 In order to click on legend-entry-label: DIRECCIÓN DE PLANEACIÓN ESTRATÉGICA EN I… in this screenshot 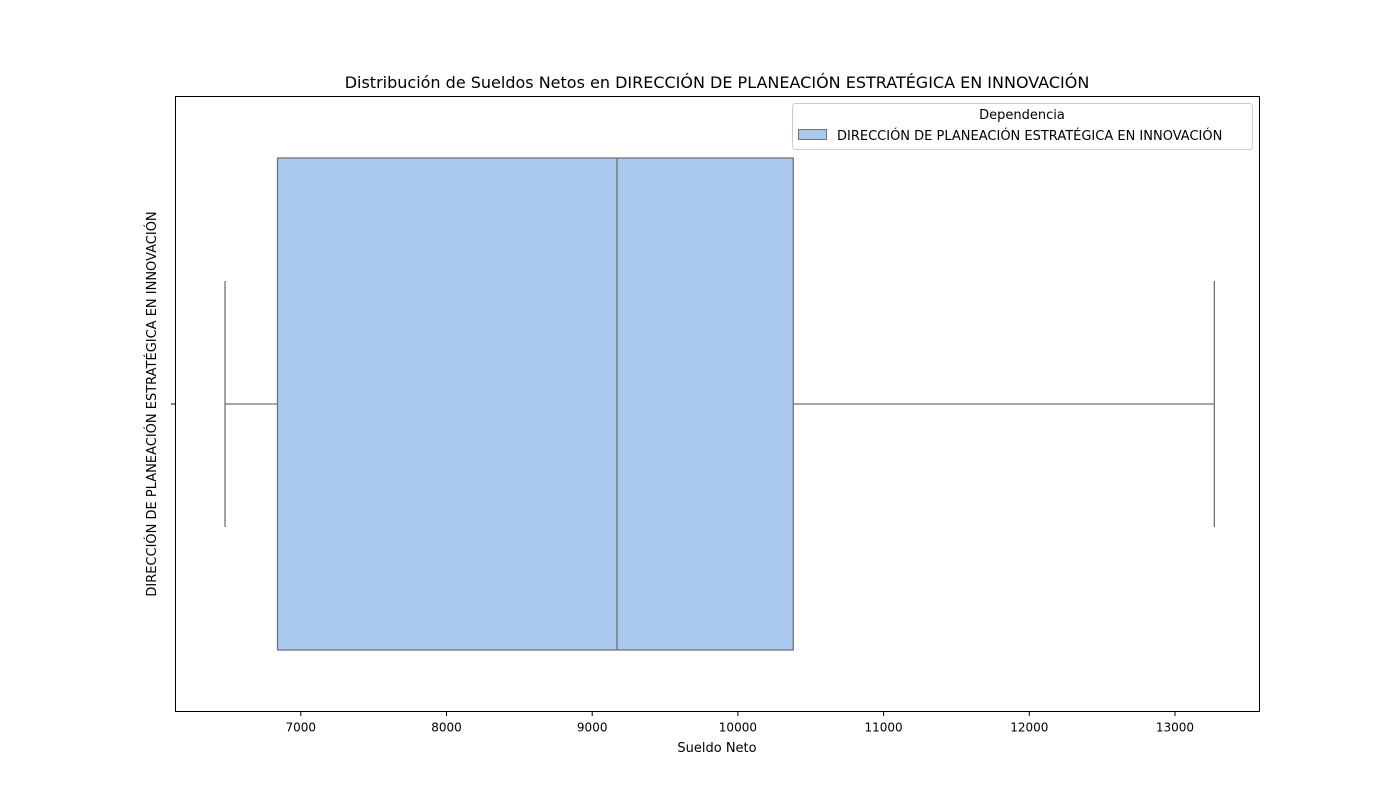, I will do `click(1029, 136)`.